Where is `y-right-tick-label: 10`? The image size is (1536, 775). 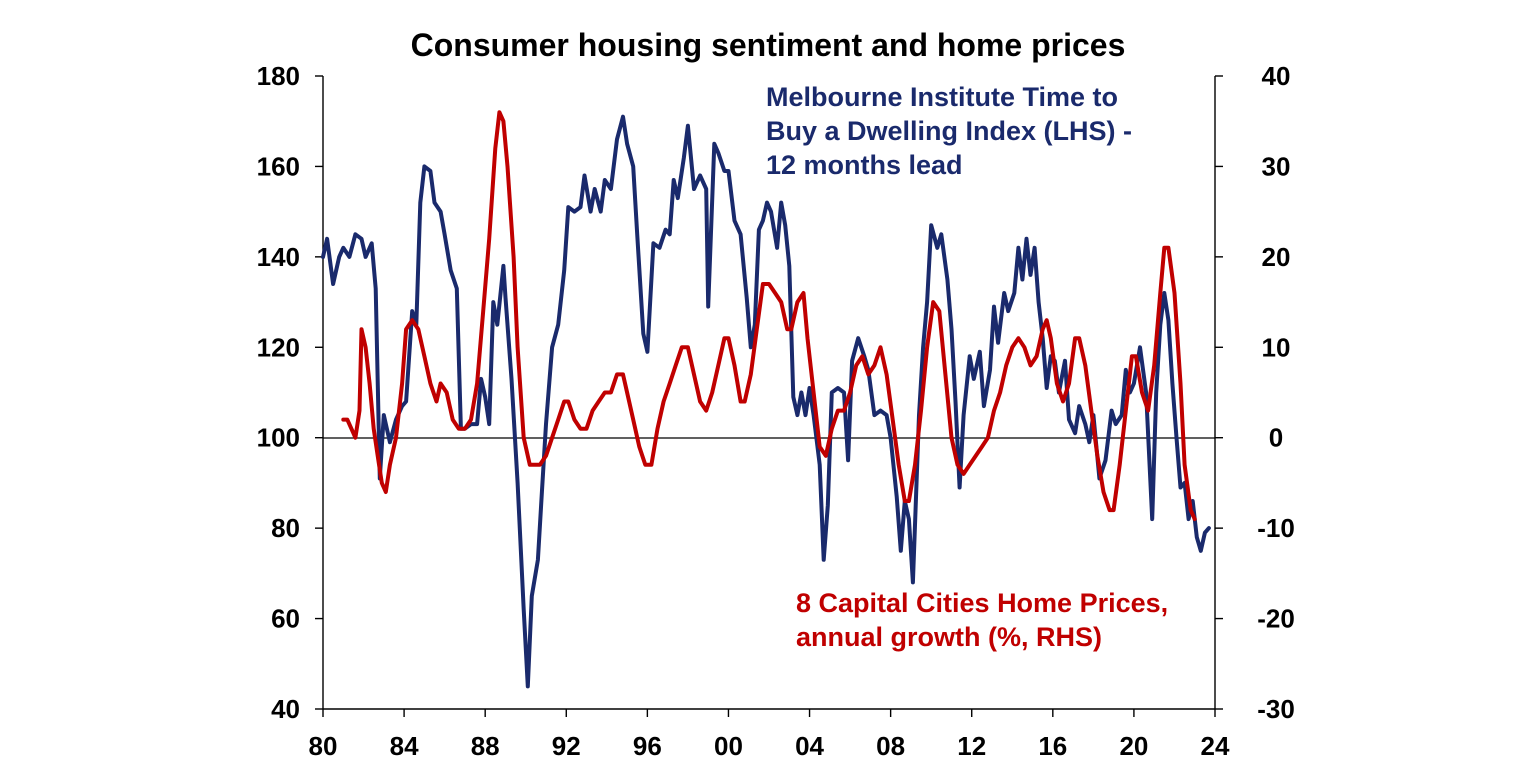
y-right-tick-label: 10 is located at coordinates (1276, 347).